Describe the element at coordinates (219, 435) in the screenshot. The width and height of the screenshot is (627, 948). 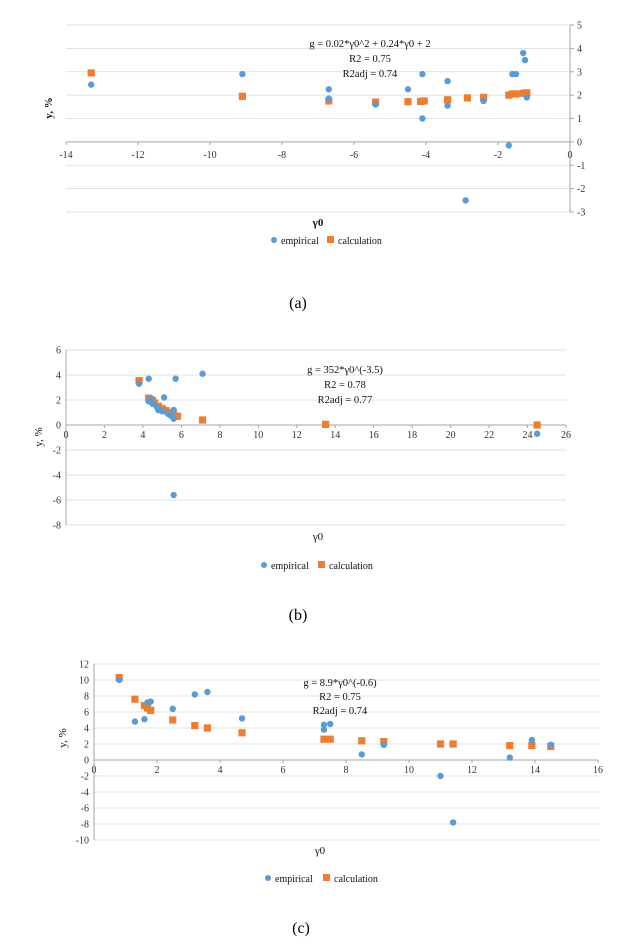
I see `x-tick-label: 8` at that location.